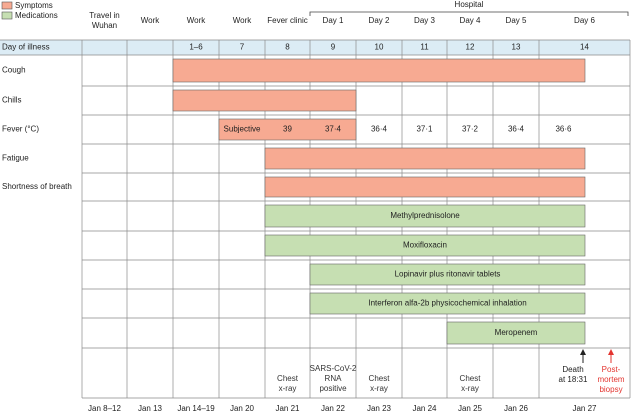 The width and height of the screenshot is (632, 416). Describe the element at coordinates (333, 368) in the screenshot. I see `event-1-line-0: SARS-CoV-2` at that location.